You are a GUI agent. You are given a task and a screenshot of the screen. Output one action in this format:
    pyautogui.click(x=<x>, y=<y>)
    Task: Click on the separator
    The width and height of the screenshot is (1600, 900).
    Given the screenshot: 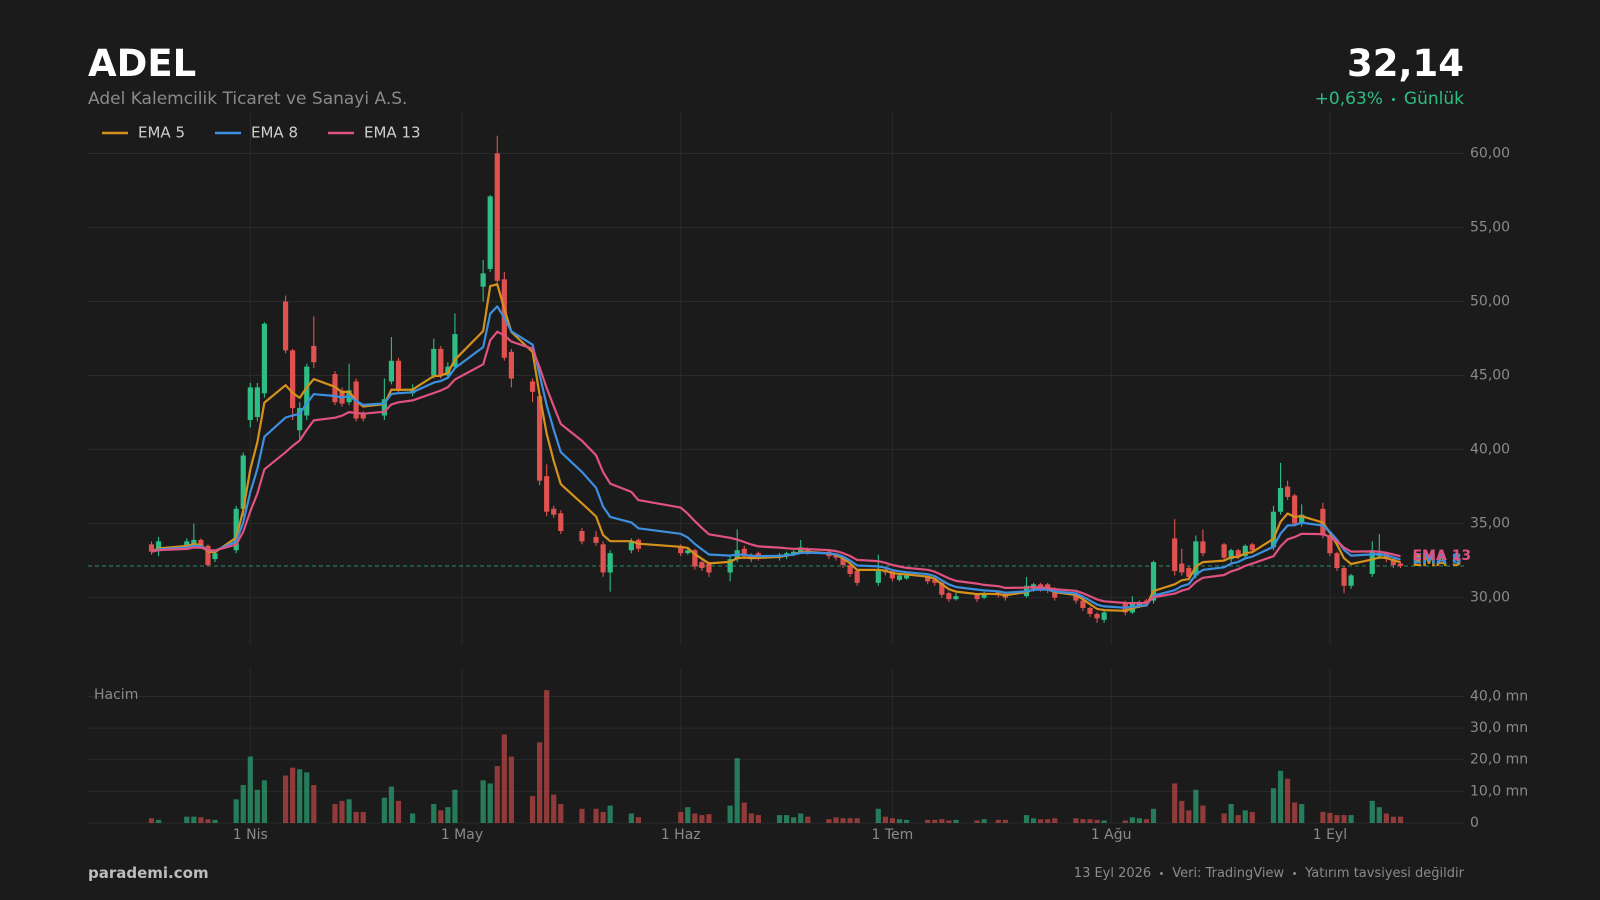 What is the action you would take?
    pyautogui.click(x=1393, y=99)
    